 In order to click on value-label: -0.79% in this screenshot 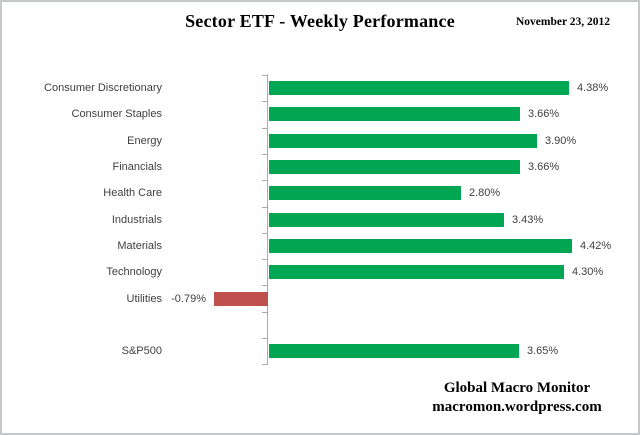, I will do `click(188, 299)`.